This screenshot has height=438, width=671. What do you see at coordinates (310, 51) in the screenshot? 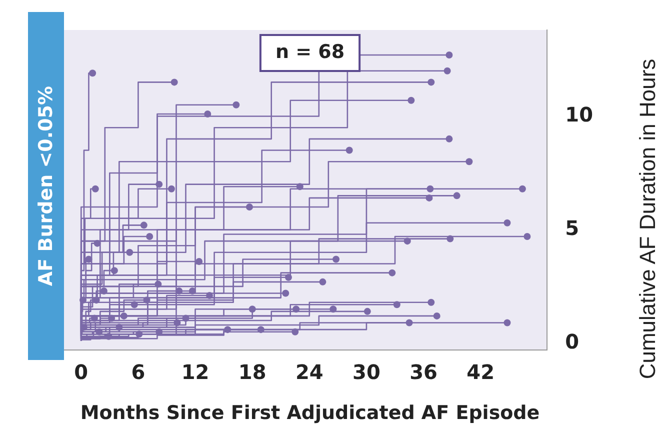
I see `annotation: n = 68` at bounding box center [310, 51].